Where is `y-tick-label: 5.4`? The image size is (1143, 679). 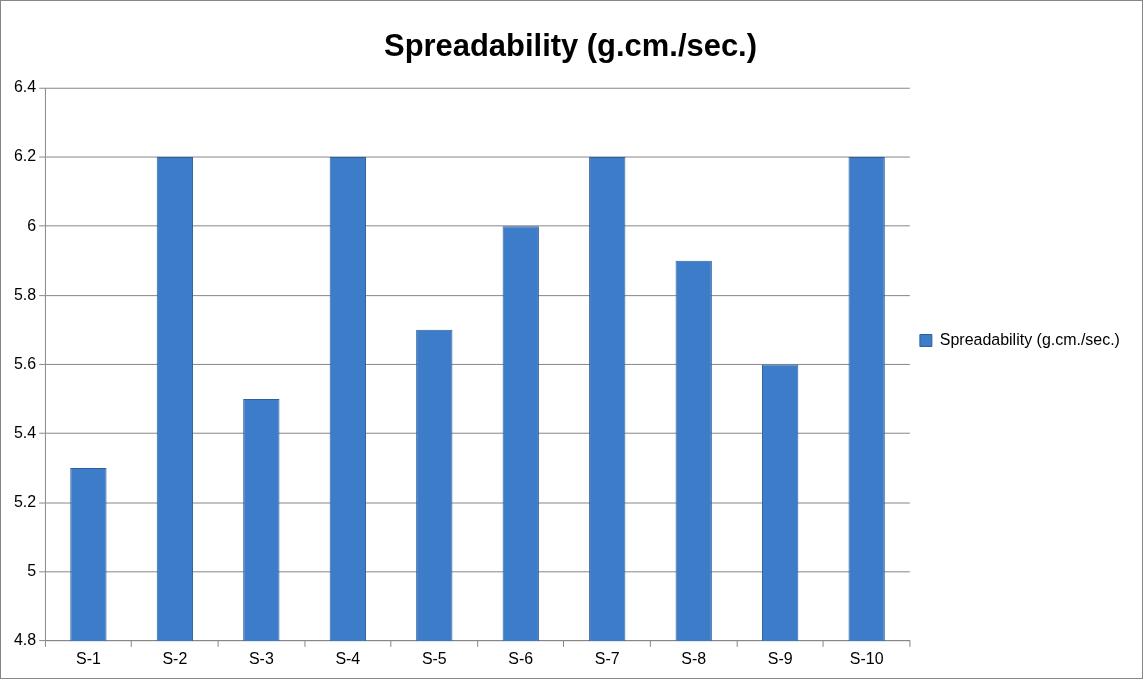 y-tick-label: 5.4 is located at coordinates (25, 432).